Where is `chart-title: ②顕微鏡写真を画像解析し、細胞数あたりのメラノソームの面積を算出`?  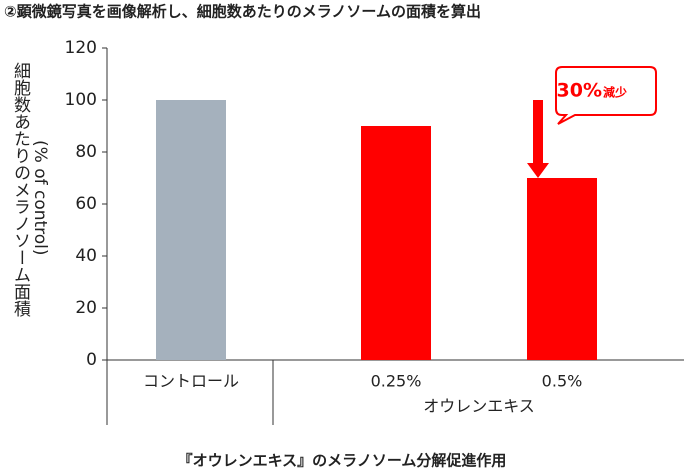 chart-title: ②顕微鏡写真を画像解析し、細胞数あたりのメラノソームの面積を算出 is located at coordinates (242, 12).